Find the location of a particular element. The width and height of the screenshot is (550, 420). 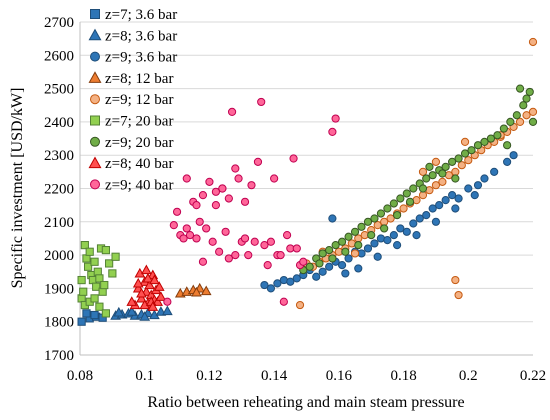

legend-label: z=9; 20 bar is located at coordinates (139, 143).